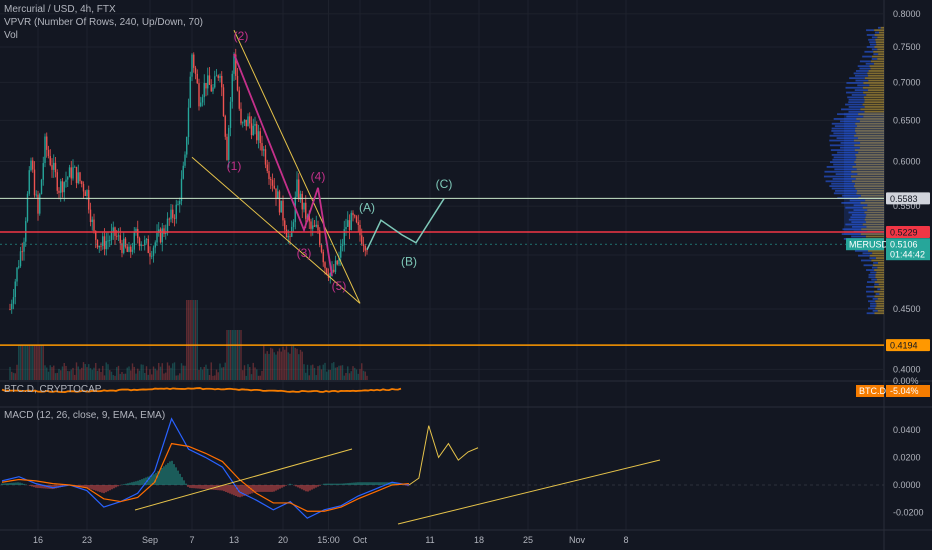 Image resolution: width=932 pixels, height=550 pixels. What do you see at coordinates (85, 415) in the screenshot?
I see `macd-legend: MACD (12, 26, close, 9, EMA, EMA)` at bounding box center [85, 415].